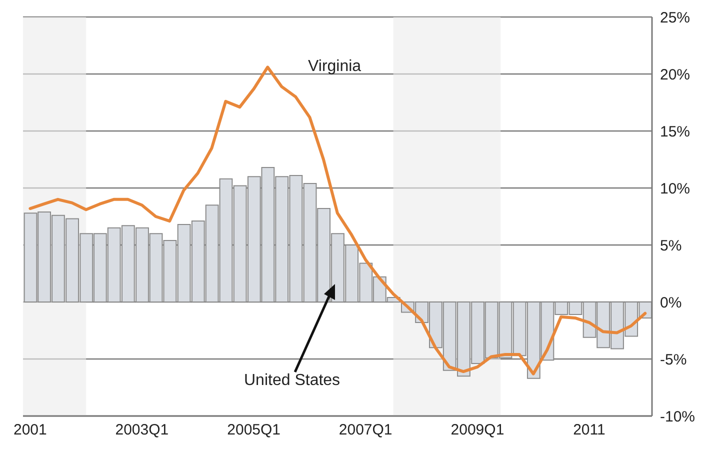 The width and height of the screenshot is (716, 456). I want to click on series-label: Virginia, so click(335, 67).